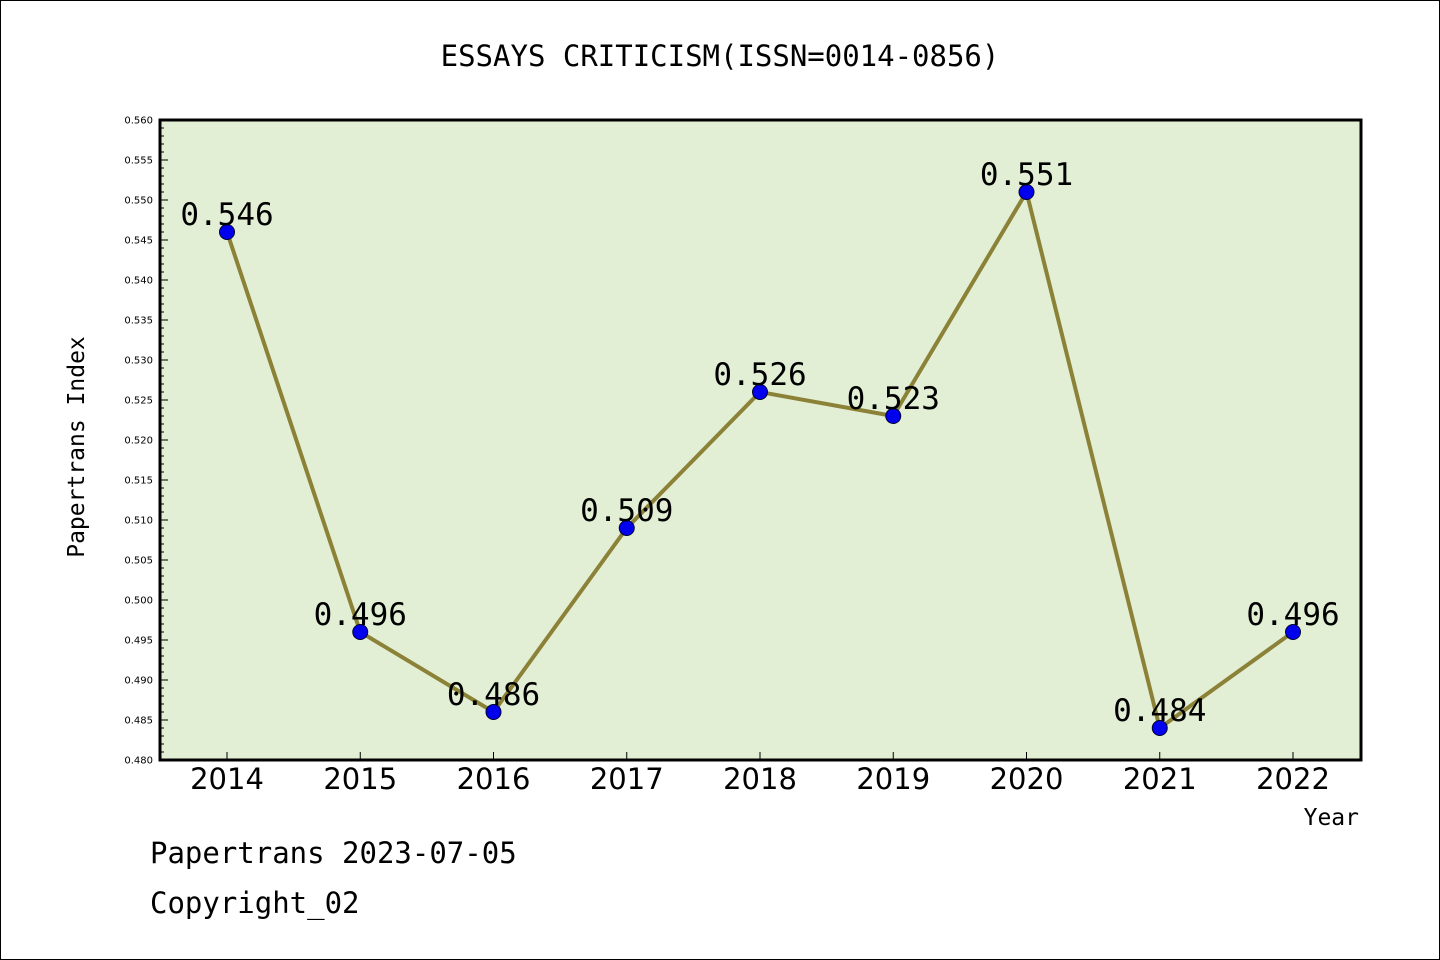 The width and height of the screenshot is (1440, 960). I want to click on x-tick-label: 2015, so click(360, 779).